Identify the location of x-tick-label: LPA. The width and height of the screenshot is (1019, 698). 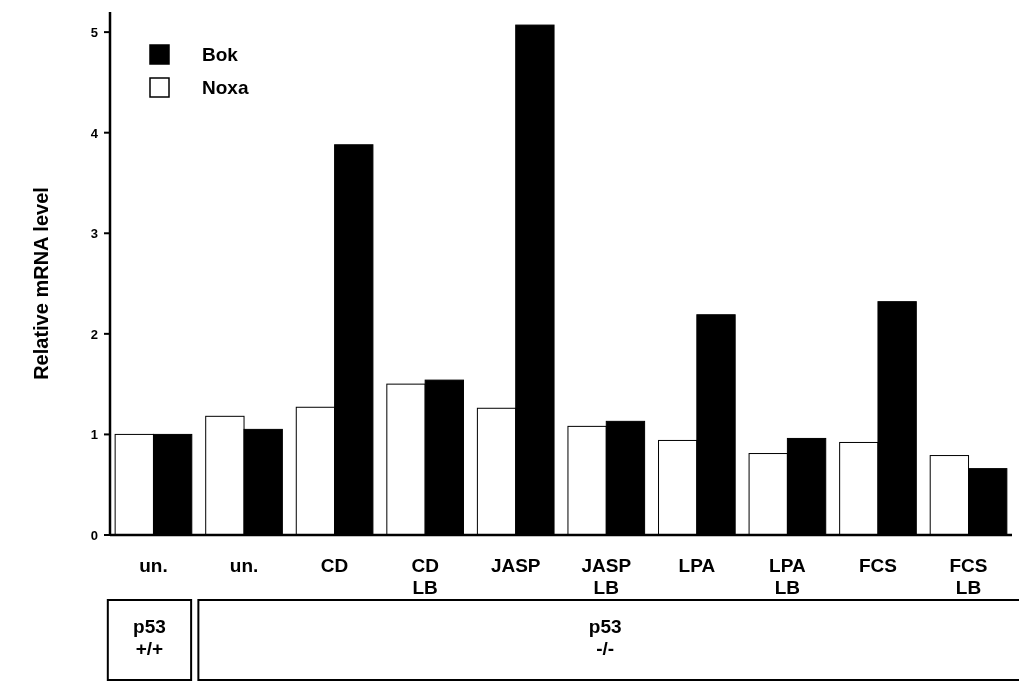
(697, 565).